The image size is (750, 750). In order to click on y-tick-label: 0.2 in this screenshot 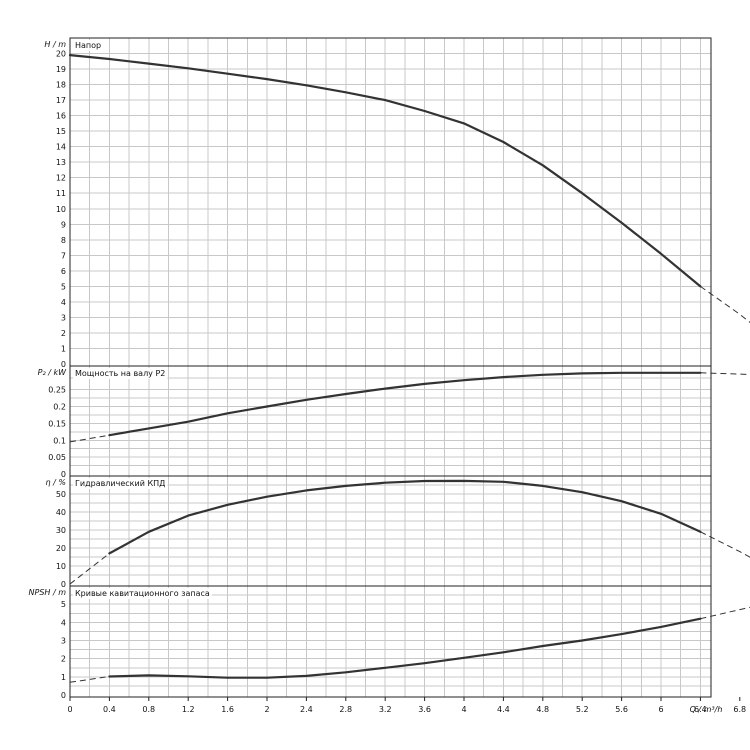, I will do `click(59, 407)`.